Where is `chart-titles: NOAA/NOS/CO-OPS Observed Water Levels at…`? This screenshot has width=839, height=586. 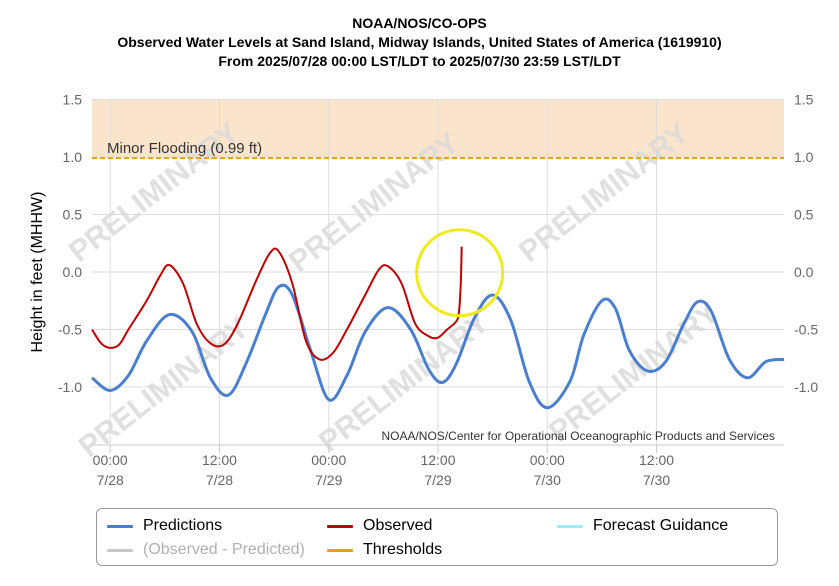
chart-titles: NOAA/NOS/CO-OPS Observed Water Levels at… is located at coordinates (419, 42).